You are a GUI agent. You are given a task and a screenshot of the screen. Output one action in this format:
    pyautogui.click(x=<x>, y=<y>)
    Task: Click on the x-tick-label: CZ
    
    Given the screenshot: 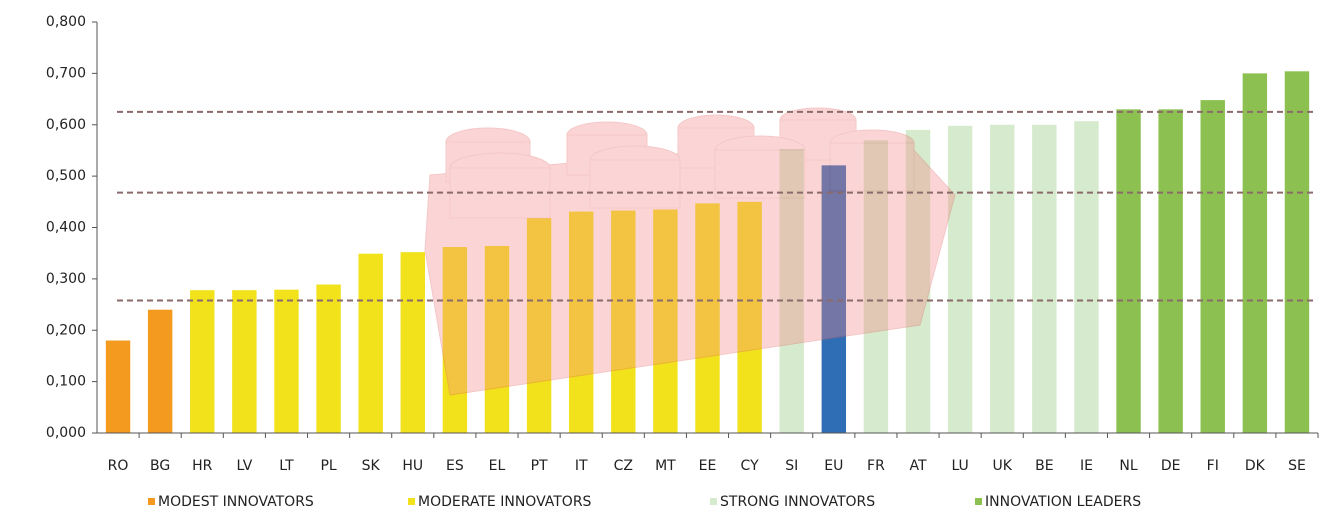 What is the action you would take?
    pyautogui.click(x=623, y=466)
    